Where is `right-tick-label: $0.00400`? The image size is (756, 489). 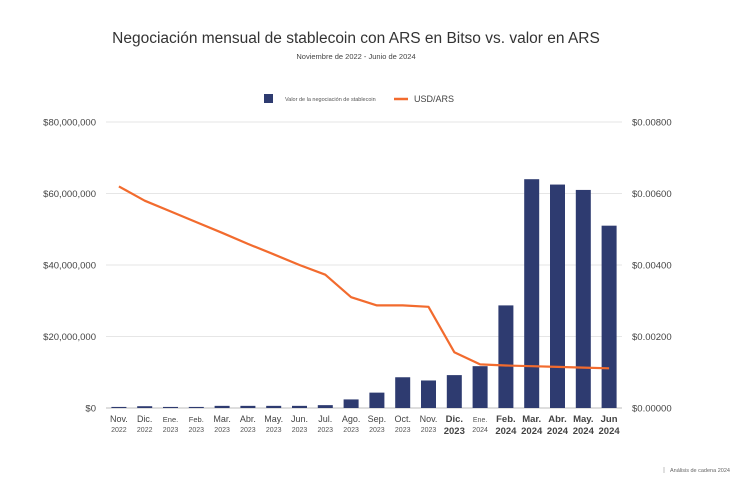
right-tick-label: $0.00400 is located at coordinates (652, 266).